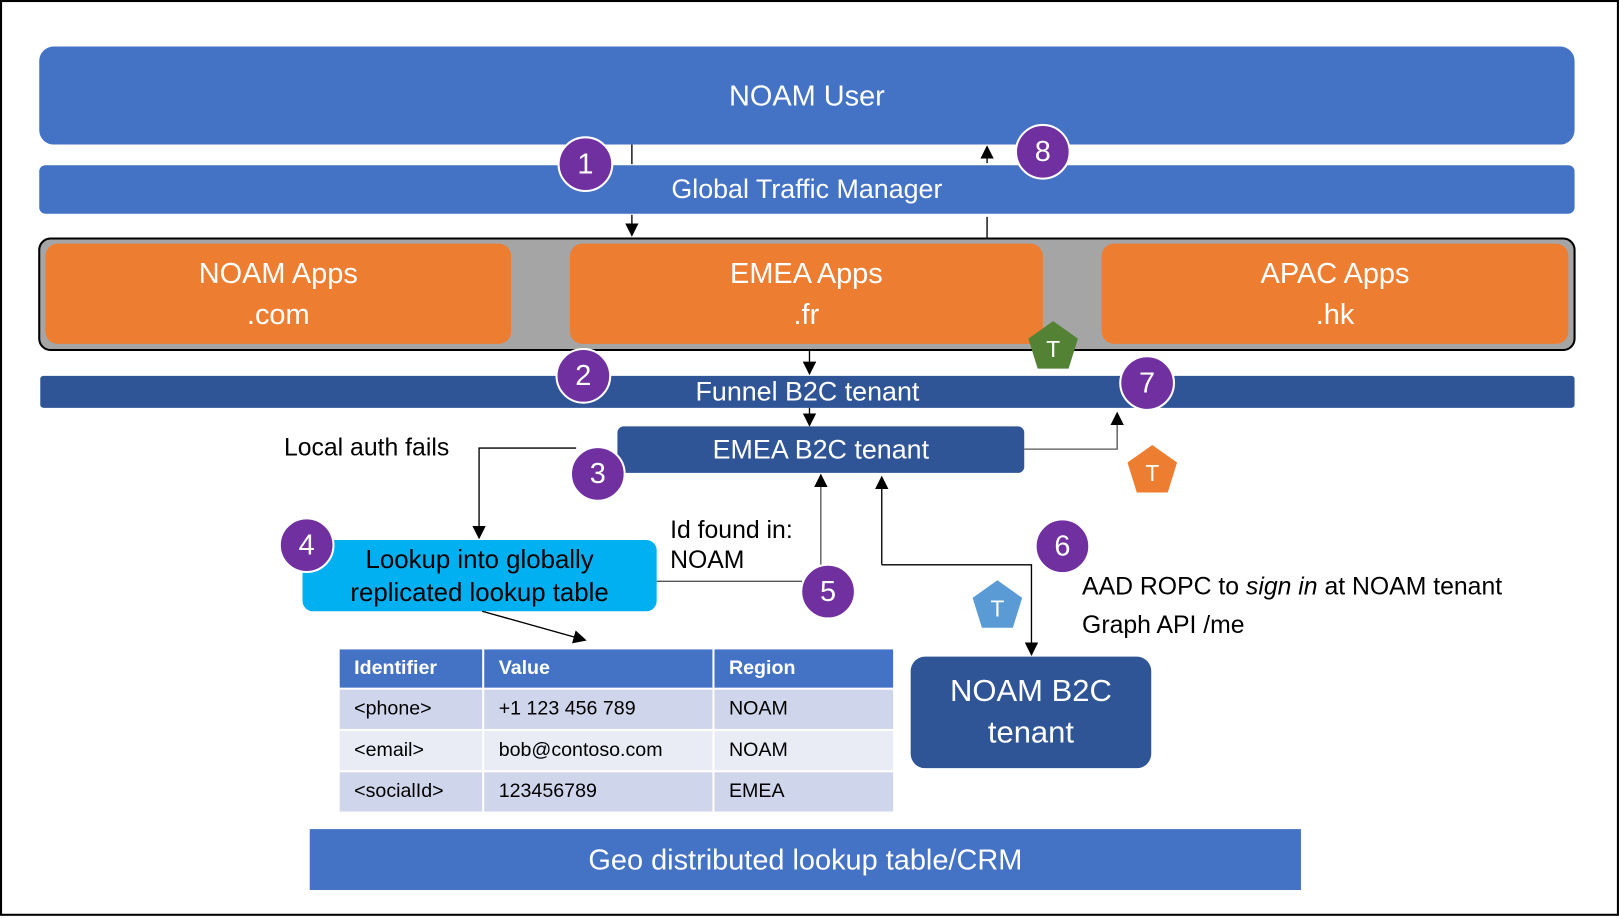  I want to click on noam-user-label: NOAM User, so click(806, 94).